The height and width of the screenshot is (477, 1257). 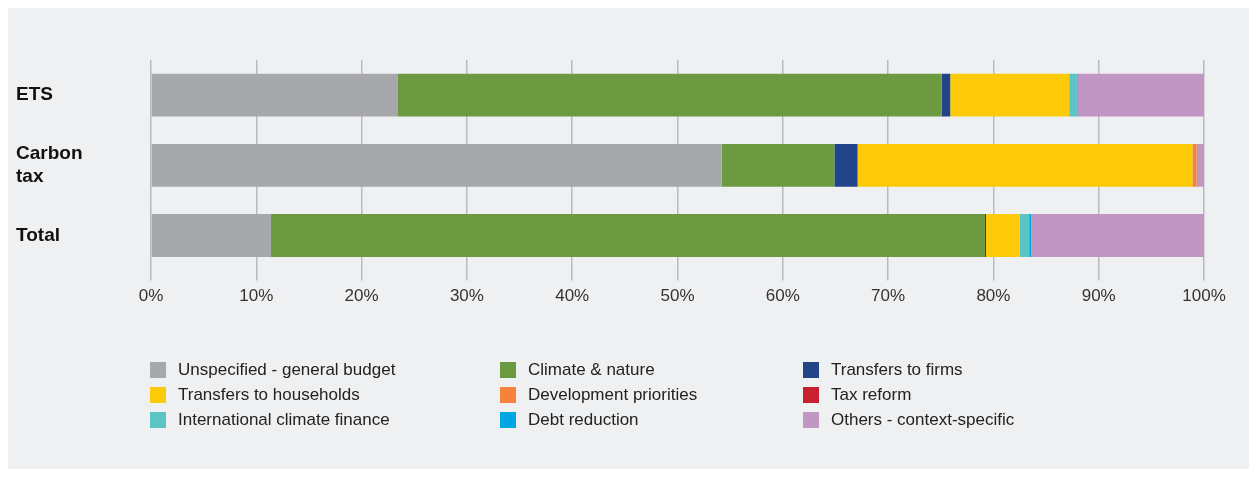 I want to click on x-tick-label: 40%, so click(x=572, y=296).